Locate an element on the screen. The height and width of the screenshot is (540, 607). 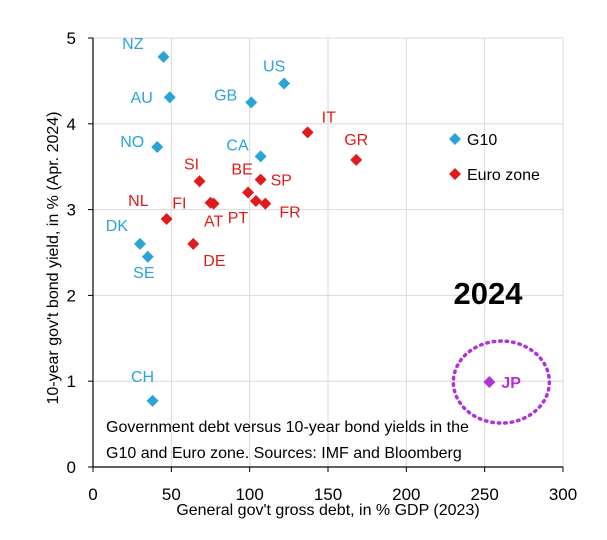
point-label-au: AU is located at coordinates (142, 98).